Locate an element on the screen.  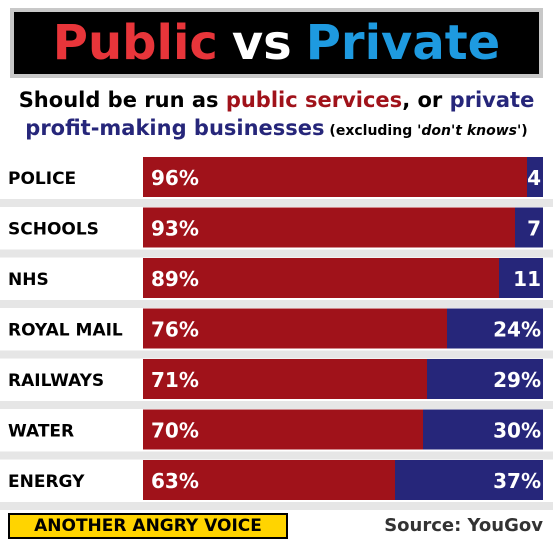
value-label-public: 76% is located at coordinates (175, 330).